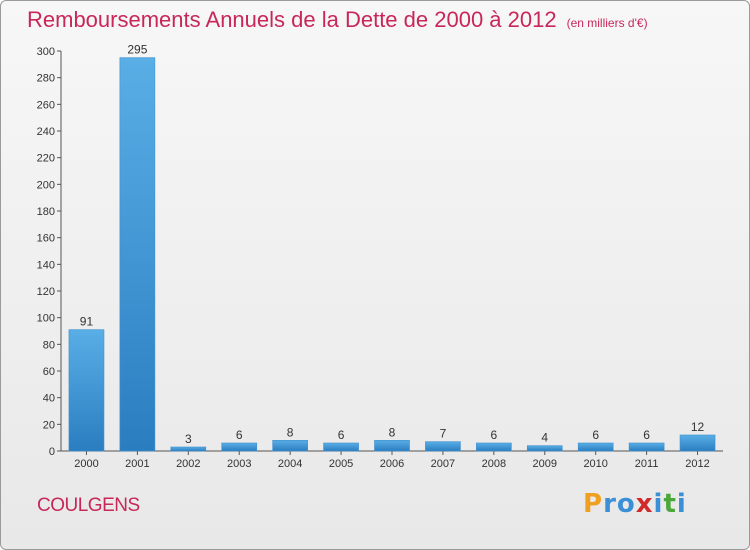  Describe the element at coordinates (49, 345) in the screenshot. I see `y-tick-label: 80` at that location.